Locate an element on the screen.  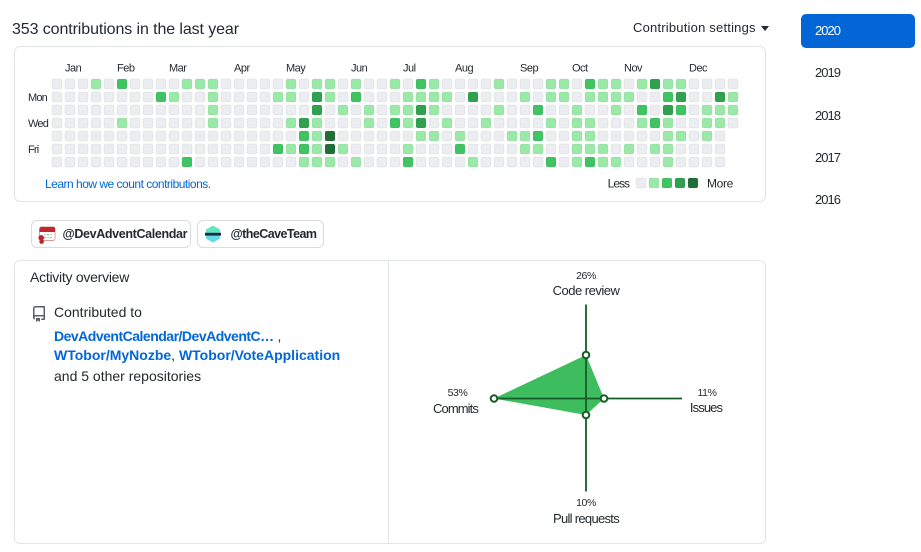
svg-text: Sep is located at coordinates (529, 69).